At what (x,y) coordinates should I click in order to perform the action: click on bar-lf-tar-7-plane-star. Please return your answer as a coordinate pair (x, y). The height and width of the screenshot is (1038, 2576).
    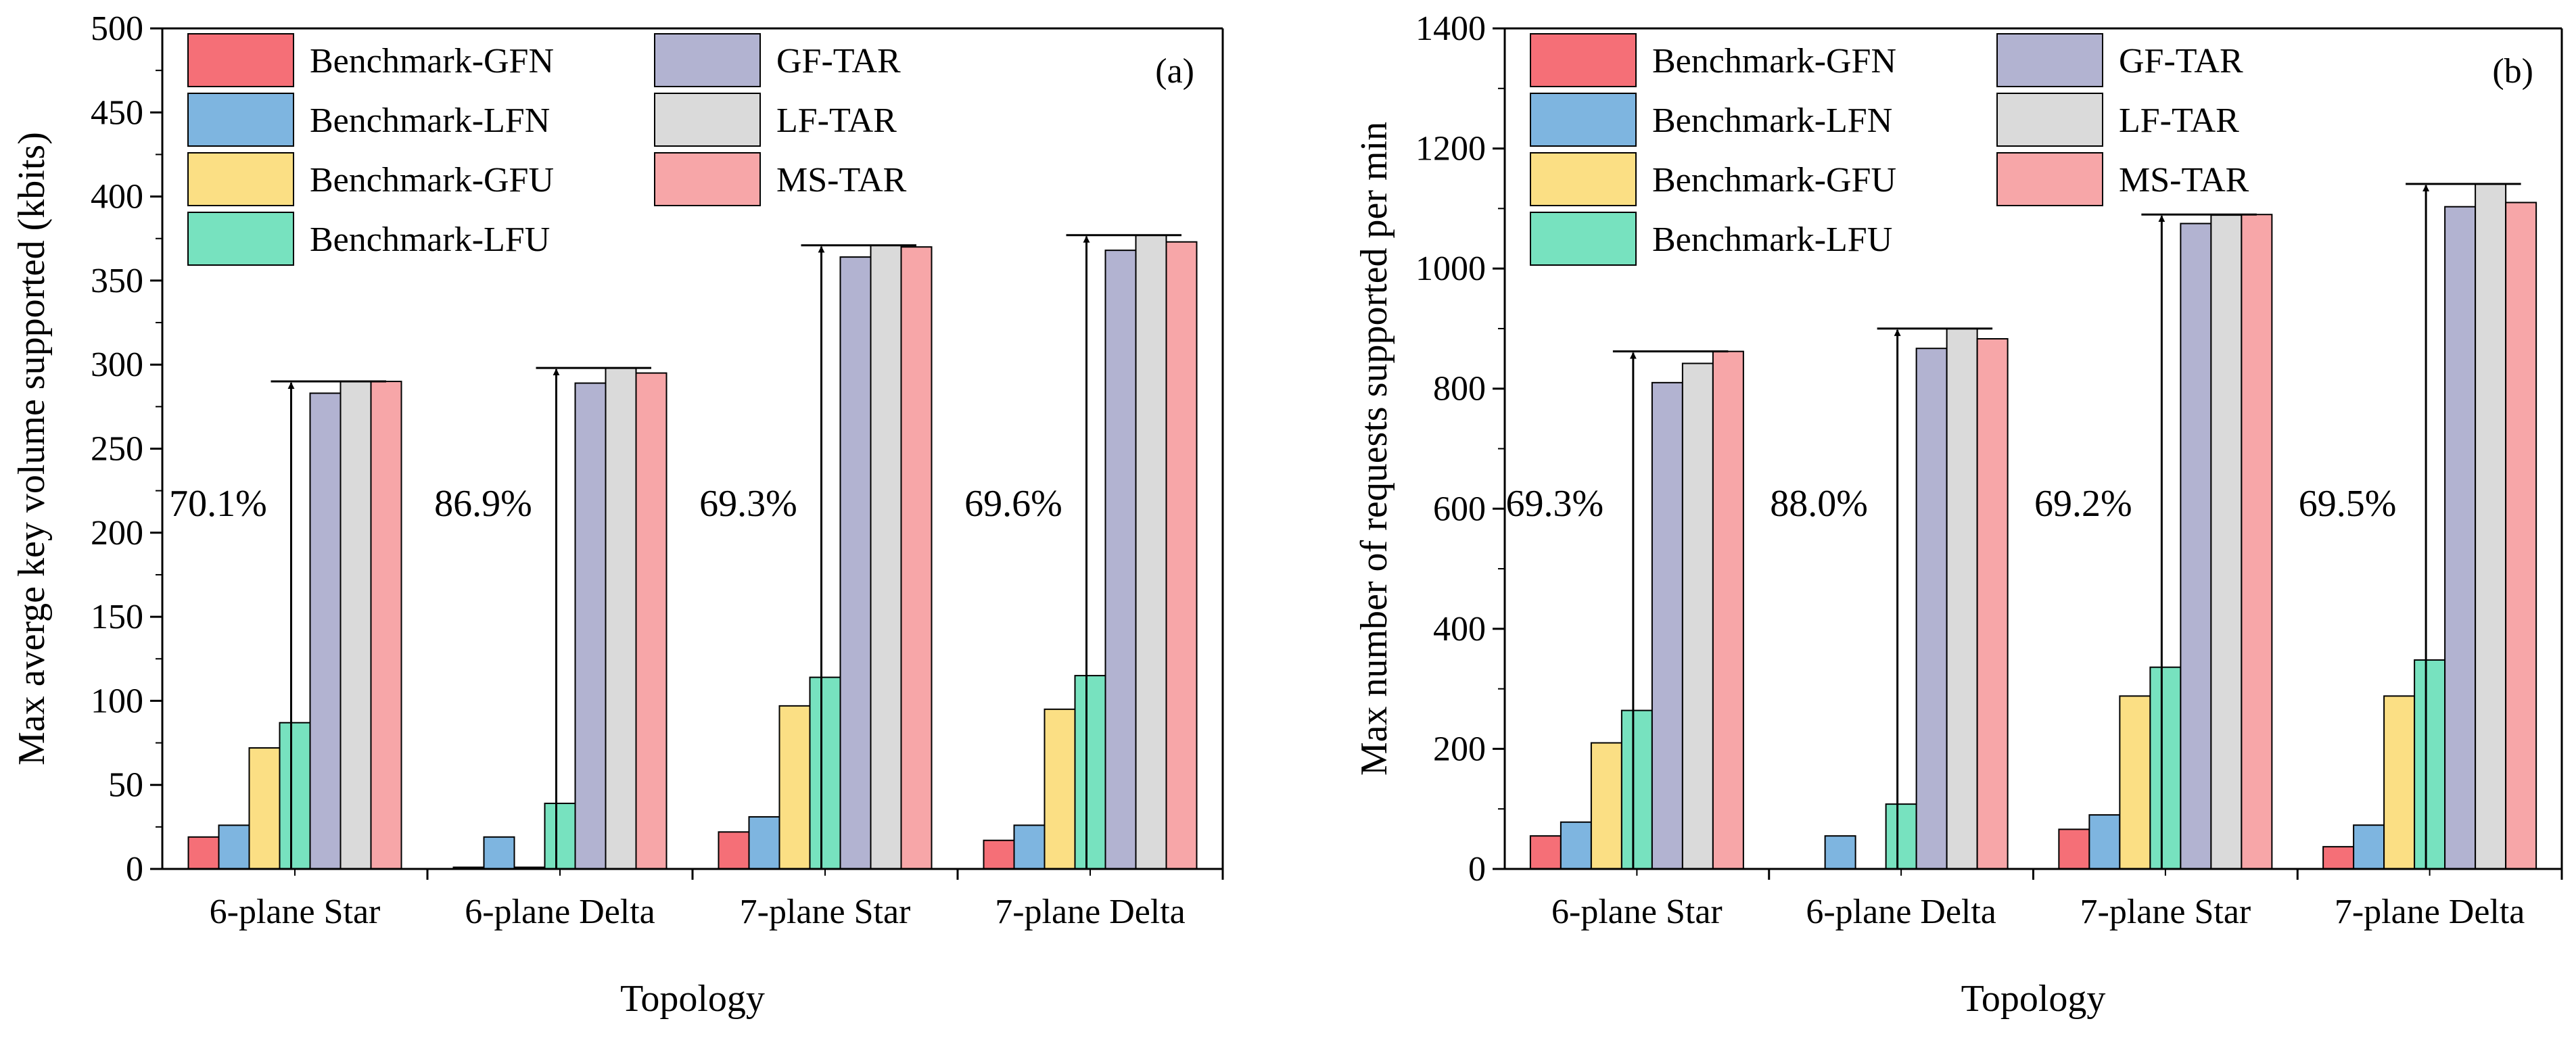
    Looking at the image, I should click on (886, 557).